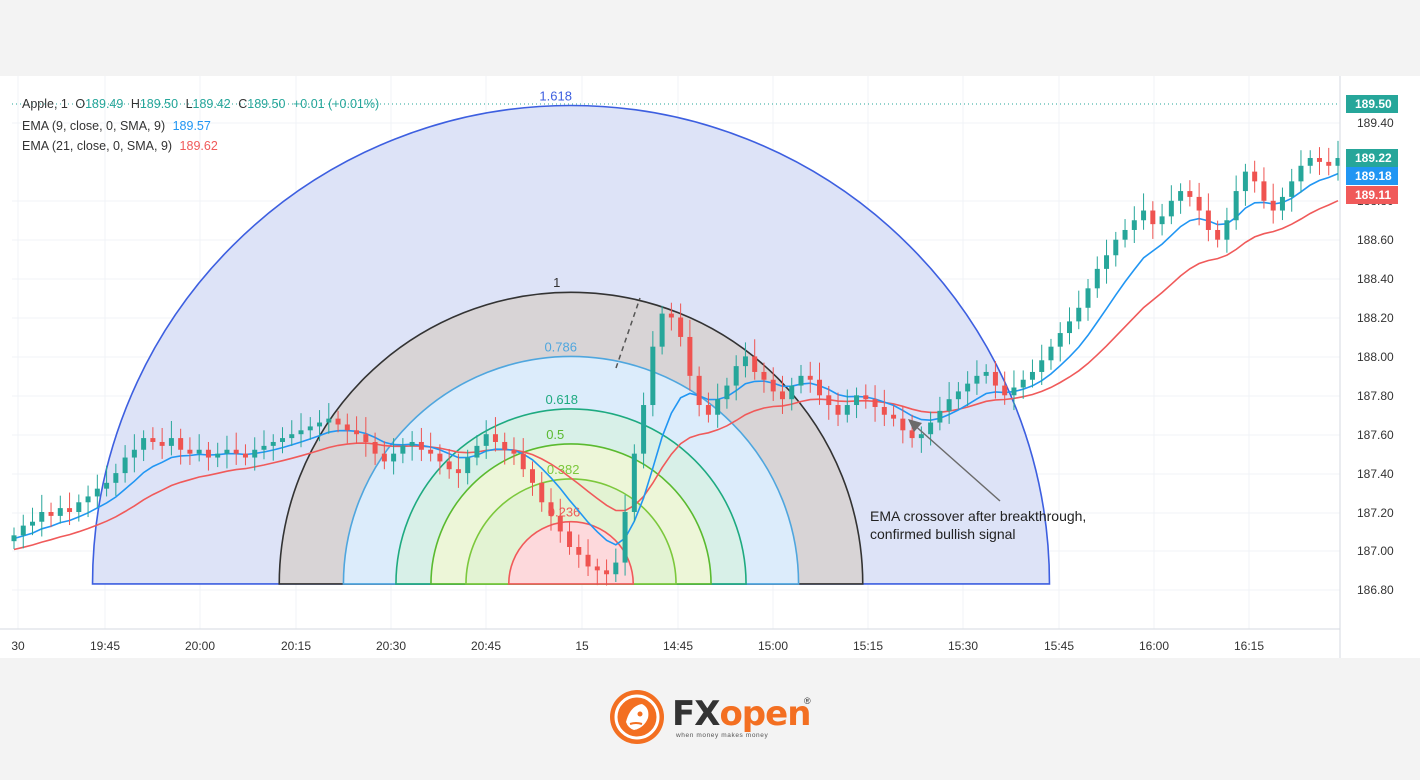  I want to click on lion-icon, so click(637, 717).